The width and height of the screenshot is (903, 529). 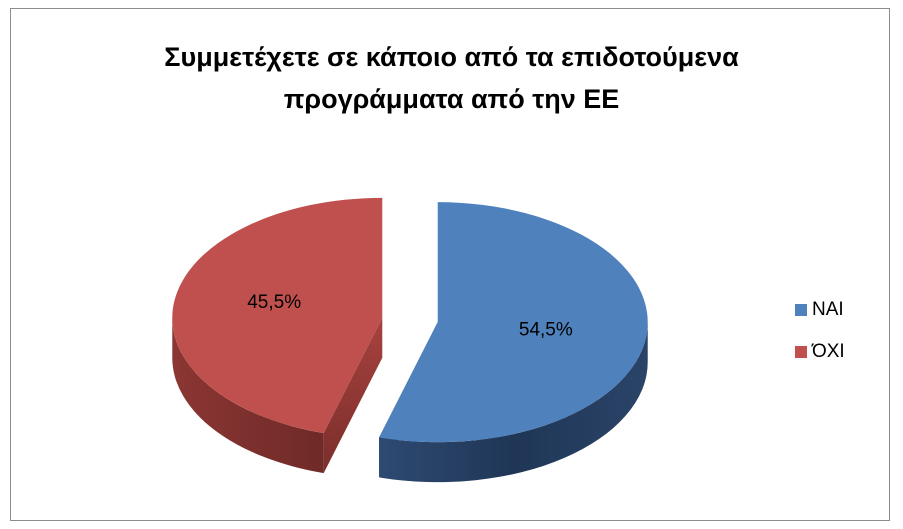 I want to click on legend-label-nai: ΝΑΙ, so click(x=828, y=309).